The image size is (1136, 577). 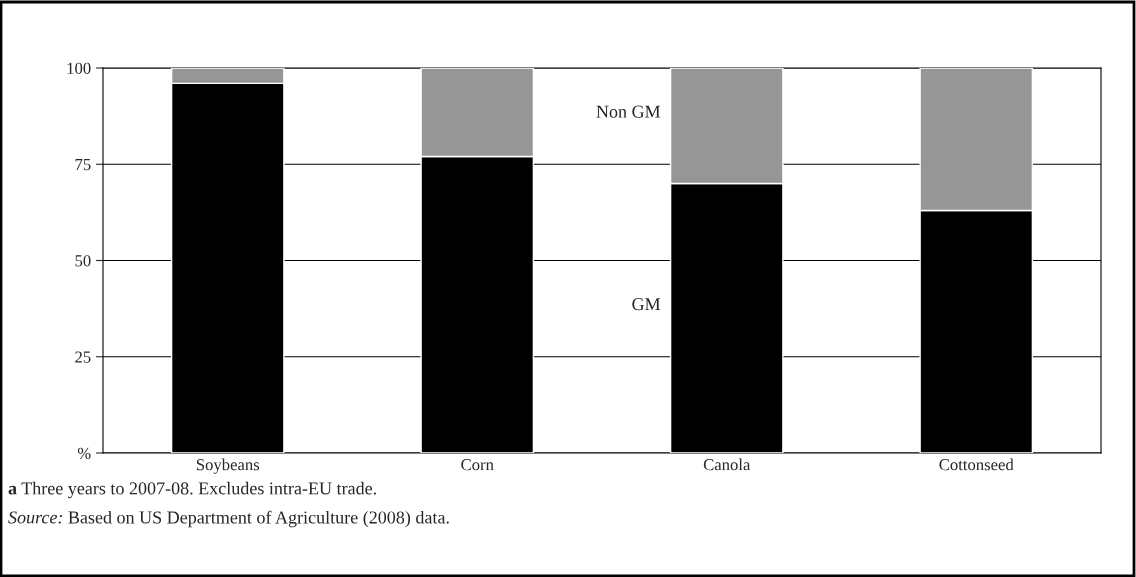 What do you see at coordinates (628, 111) in the screenshot?
I see `series-label: Non GM` at bounding box center [628, 111].